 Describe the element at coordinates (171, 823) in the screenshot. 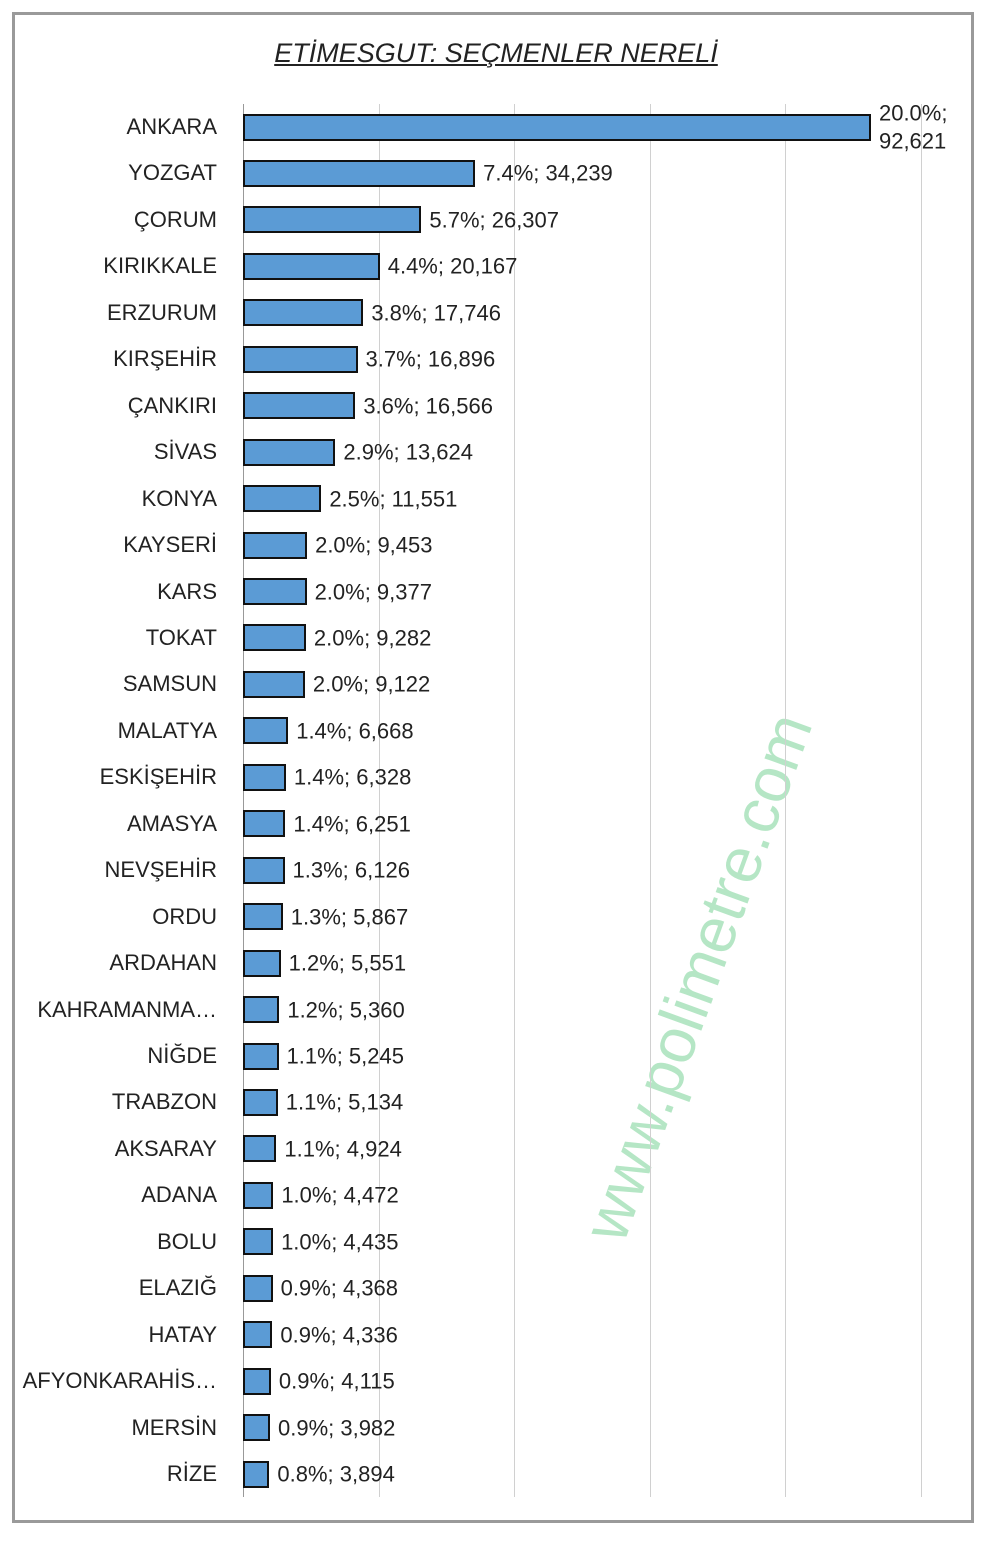

I see `y-tick-label: AMASYA` at that location.